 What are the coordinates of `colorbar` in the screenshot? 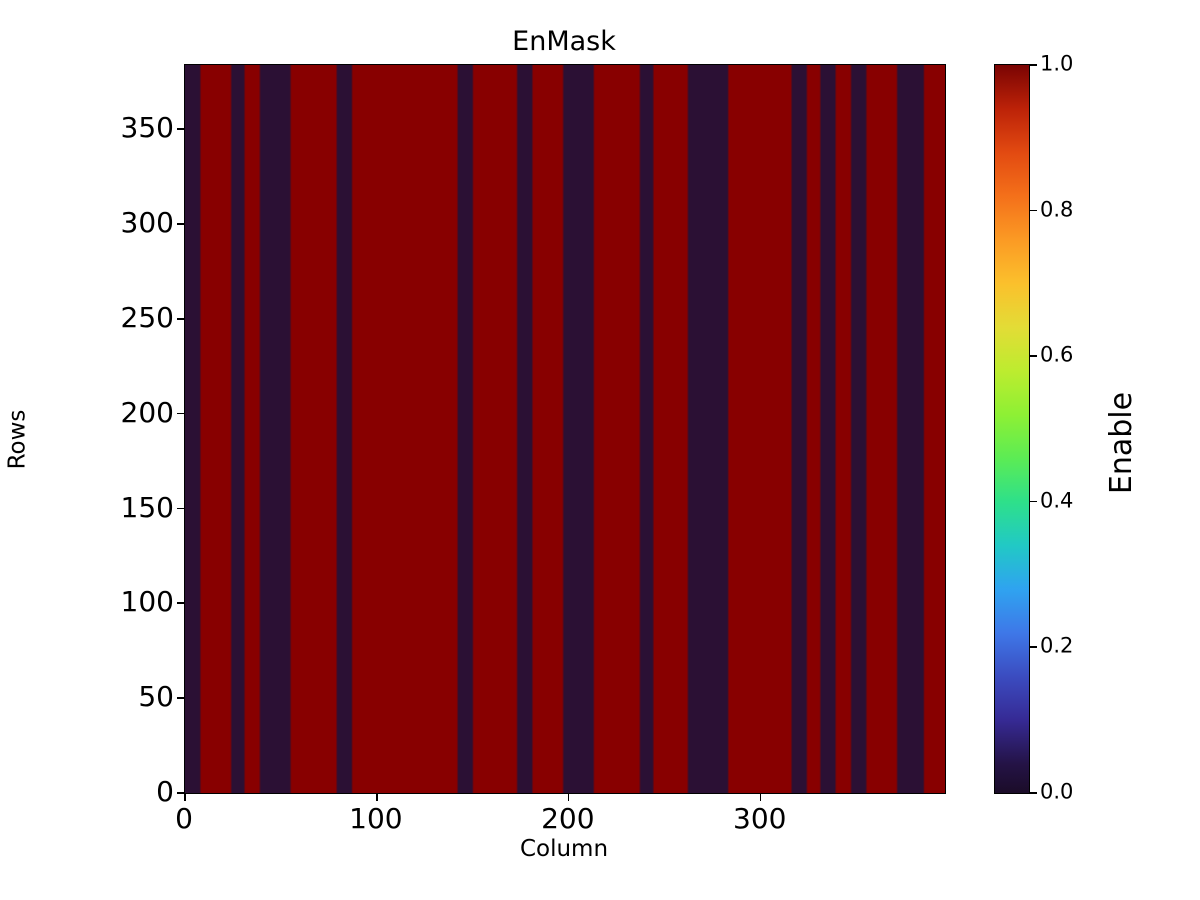 It's located at (1012, 429).